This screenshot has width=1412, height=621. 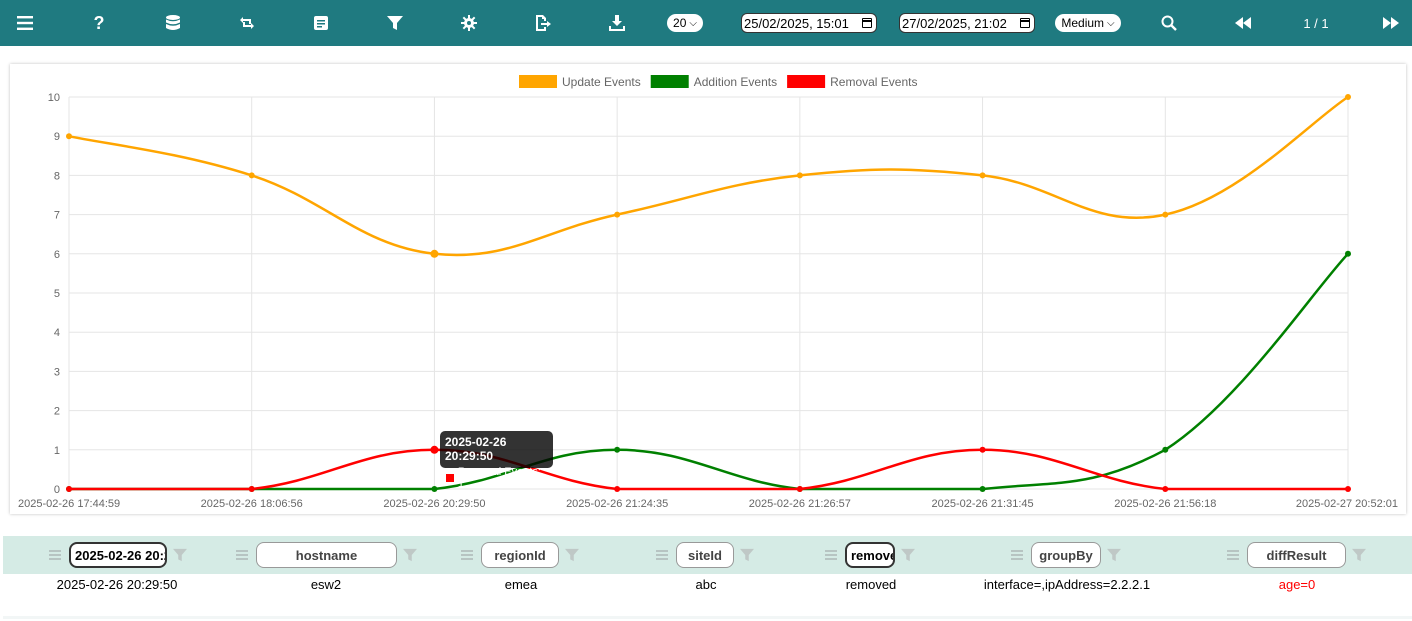 What do you see at coordinates (57, 294) in the screenshot?
I see `y-tick-label: 5` at bounding box center [57, 294].